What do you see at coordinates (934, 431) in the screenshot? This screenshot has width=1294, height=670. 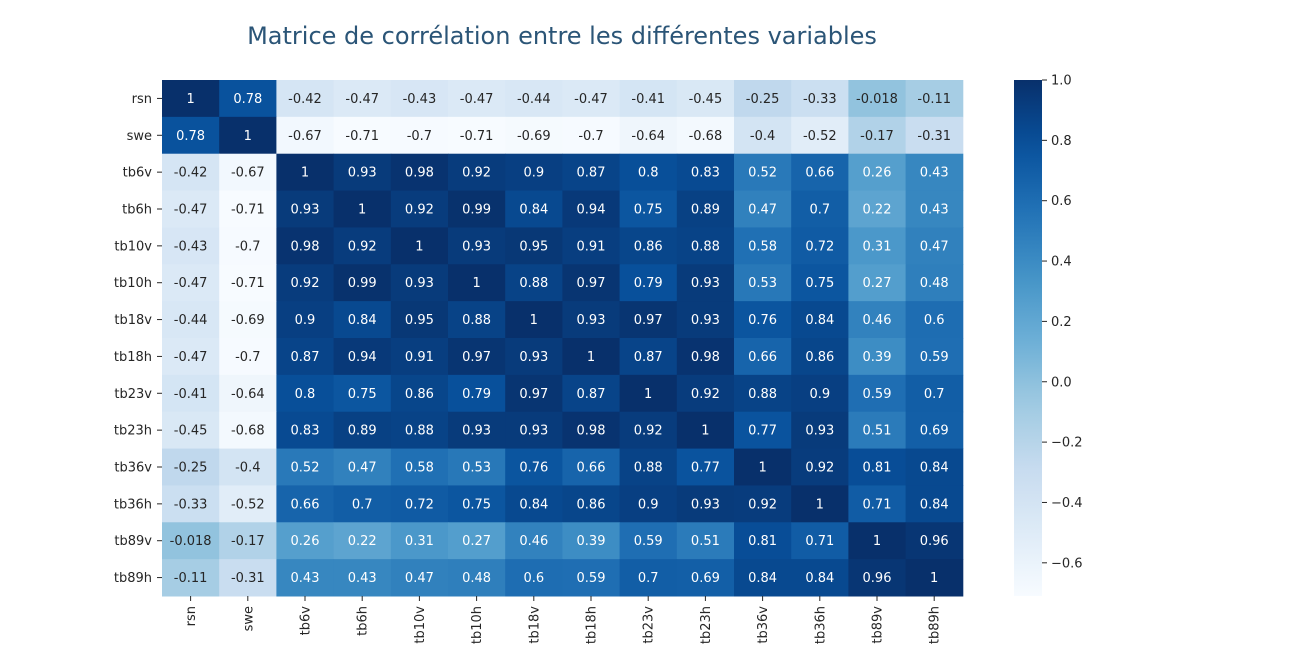 I see `heatmap-cell-label: 0.69` at bounding box center [934, 431].